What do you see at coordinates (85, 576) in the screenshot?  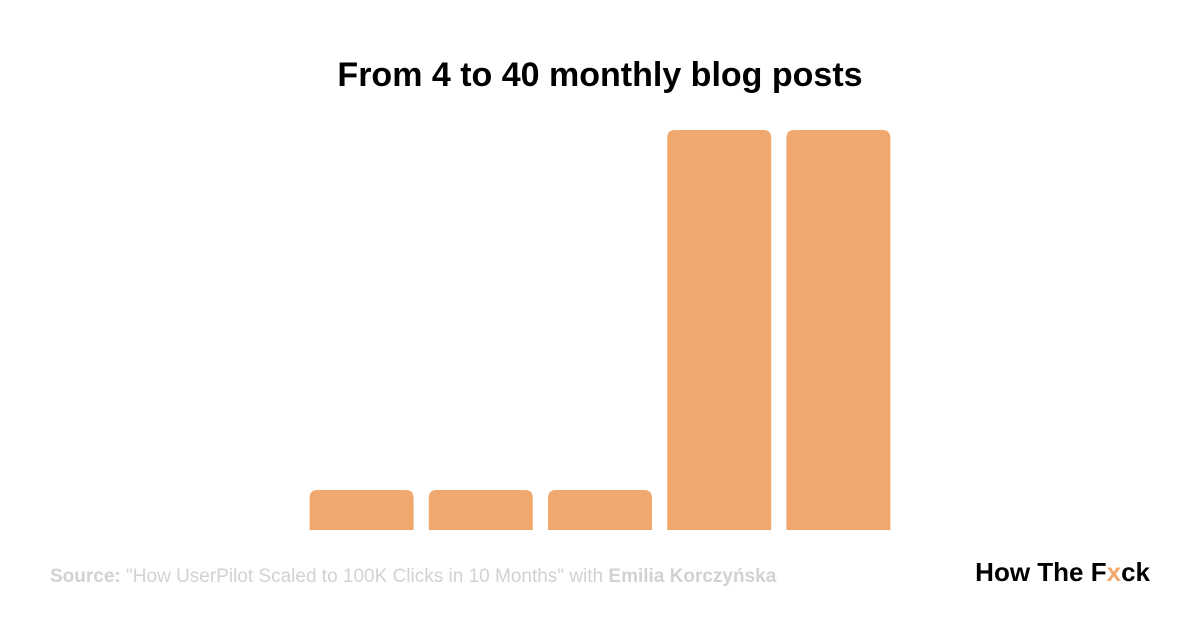 I see `source-label: Source:` at bounding box center [85, 576].